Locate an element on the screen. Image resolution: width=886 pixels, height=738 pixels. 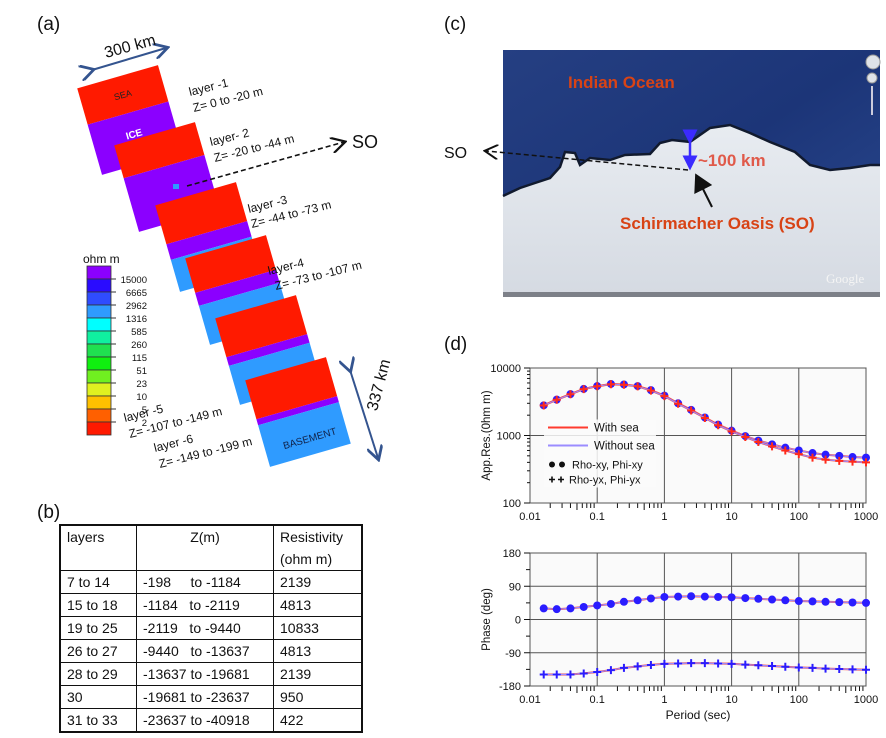
table-row: 19 to 25 -2119 to -9440 10833 is located at coordinates (211, 628).